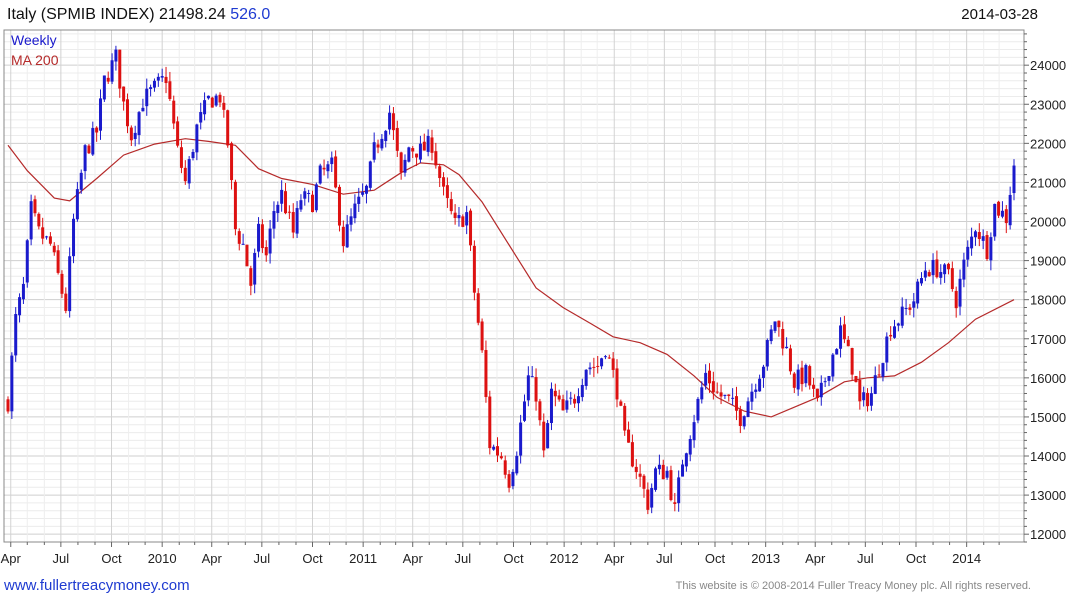 The height and width of the screenshot is (600, 1075). What do you see at coordinates (1048, 222) in the screenshot?
I see `y-tick-label: 20000` at bounding box center [1048, 222].